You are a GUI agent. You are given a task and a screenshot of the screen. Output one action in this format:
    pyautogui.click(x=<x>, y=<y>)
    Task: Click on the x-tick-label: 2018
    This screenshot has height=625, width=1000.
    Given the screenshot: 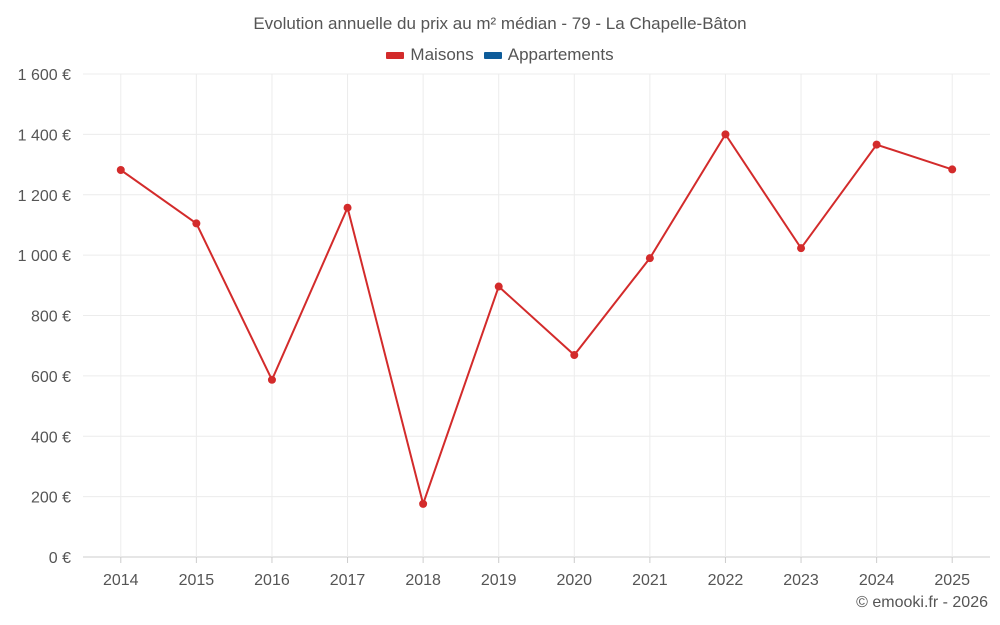 What is the action you would take?
    pyautogui.click(x=423, y=580)
    